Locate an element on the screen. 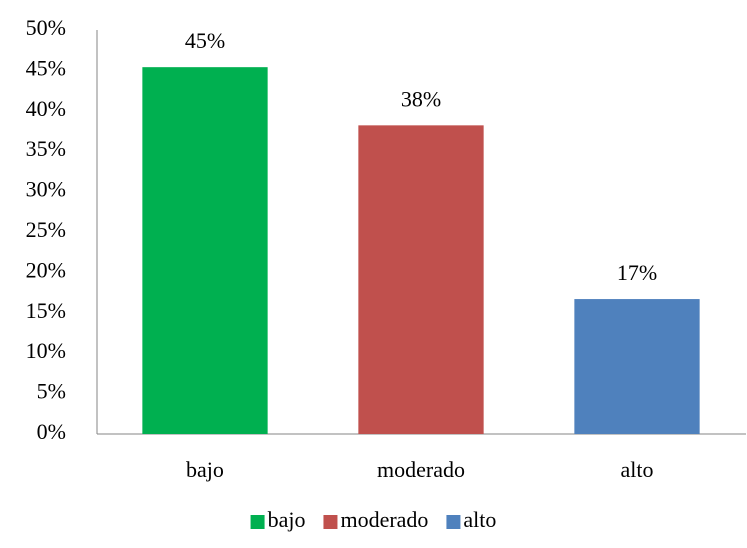  legend-label: alto is located at coordinates (479, 519).